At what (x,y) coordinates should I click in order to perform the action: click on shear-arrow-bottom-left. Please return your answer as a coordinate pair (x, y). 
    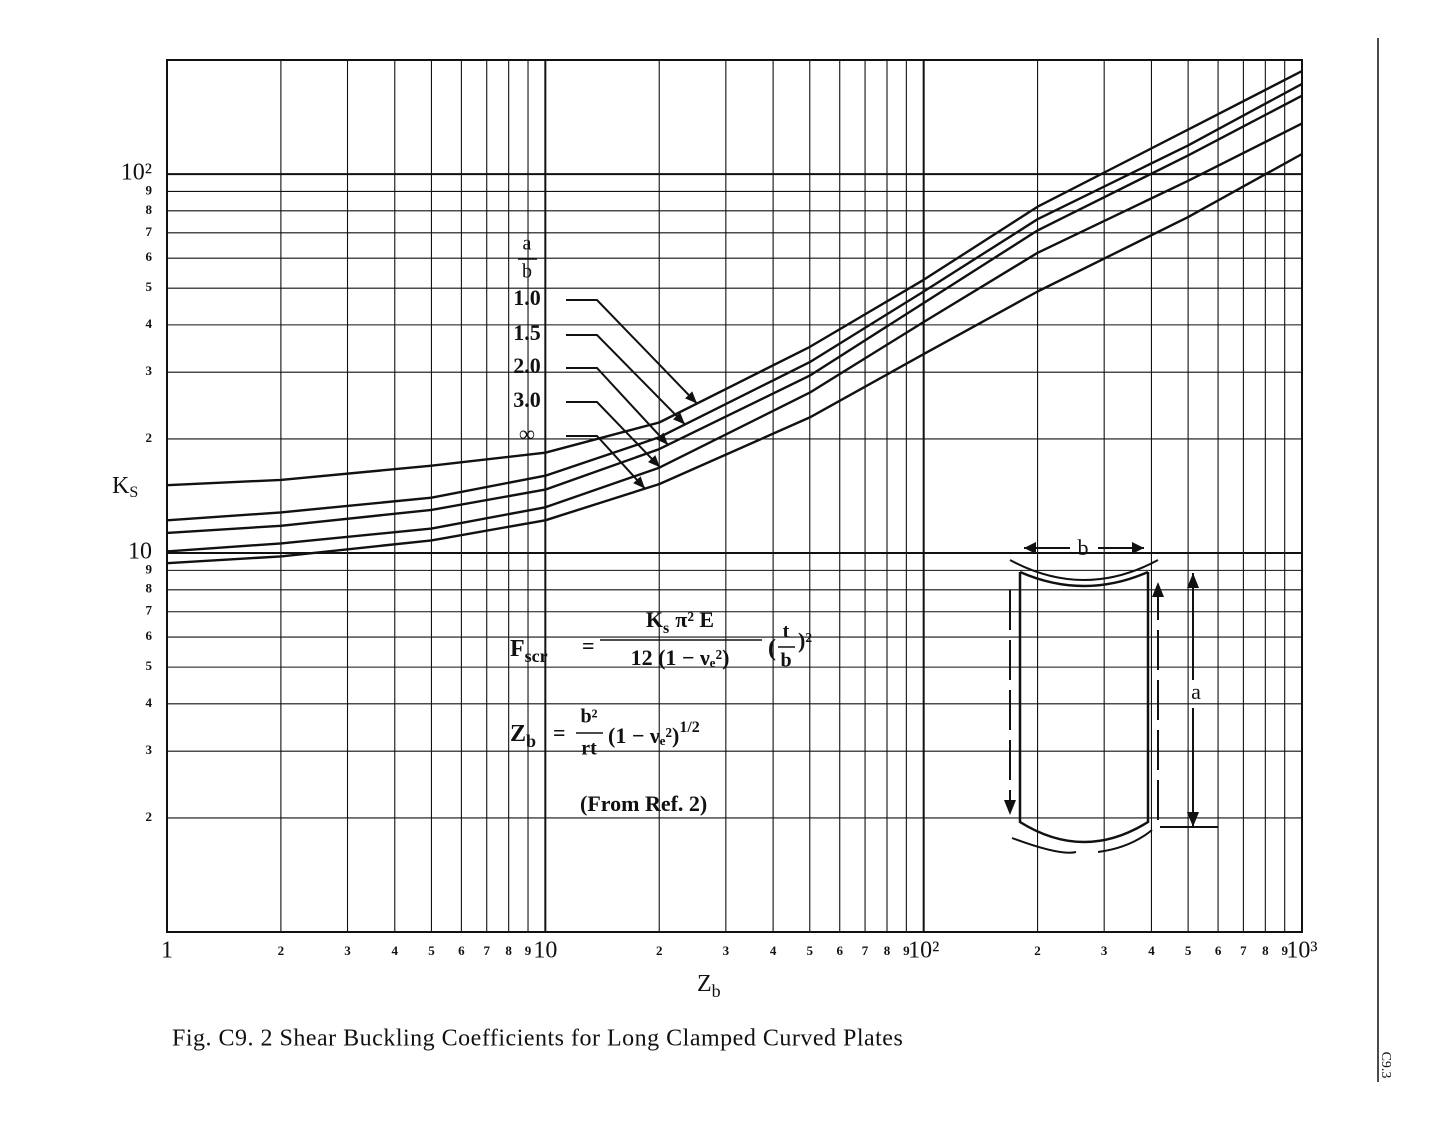
    Looking at the image, I should click on (1044, 845).